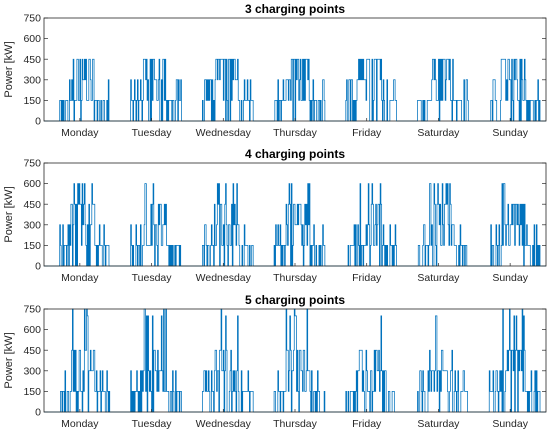 This screenshot has height=433, width=550. I want to click on chart-title: 4 charging points, so click(295, 154).